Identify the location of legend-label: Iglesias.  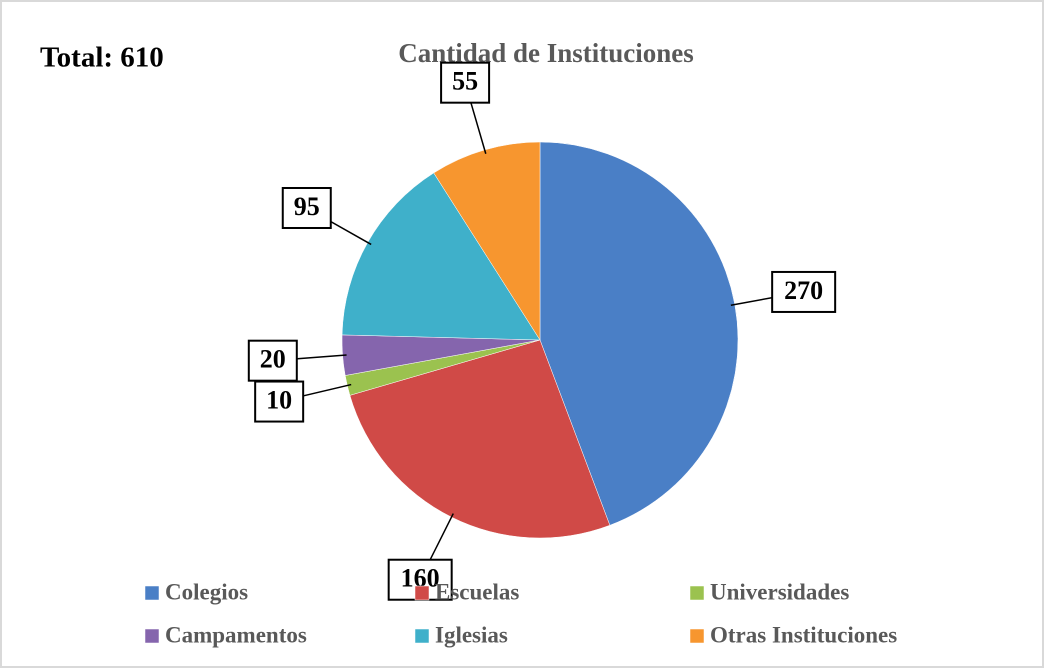
(471, 634).